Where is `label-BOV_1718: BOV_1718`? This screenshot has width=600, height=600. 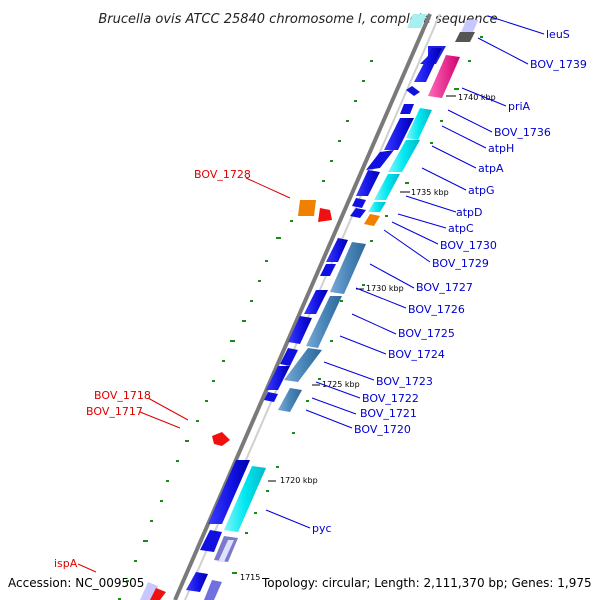 label-BOV_1718: BOV_1718 is located at coordinates (122, 395).